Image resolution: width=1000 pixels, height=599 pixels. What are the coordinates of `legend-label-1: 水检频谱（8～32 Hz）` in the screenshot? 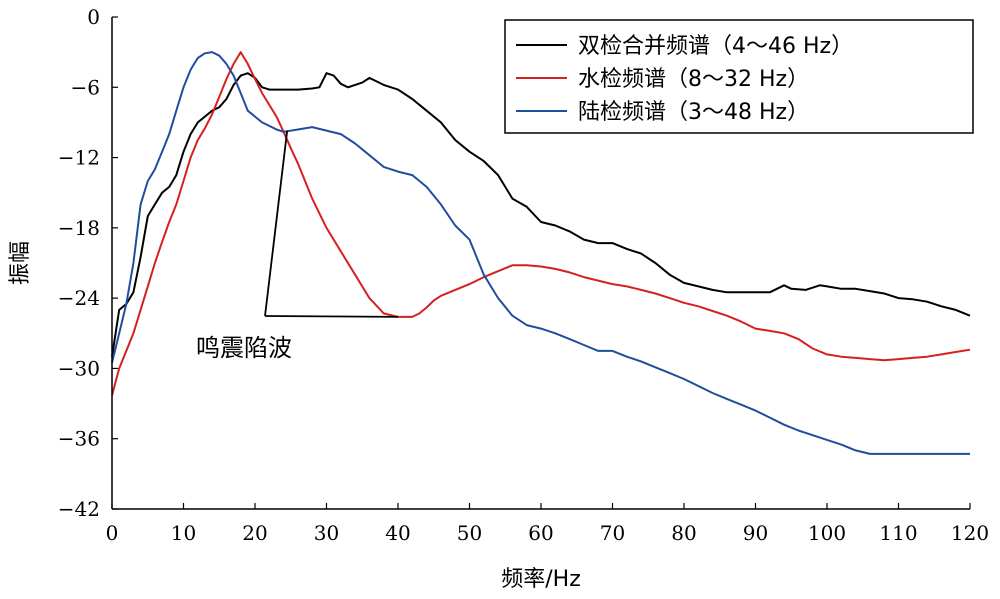 It's located at (693, 79).